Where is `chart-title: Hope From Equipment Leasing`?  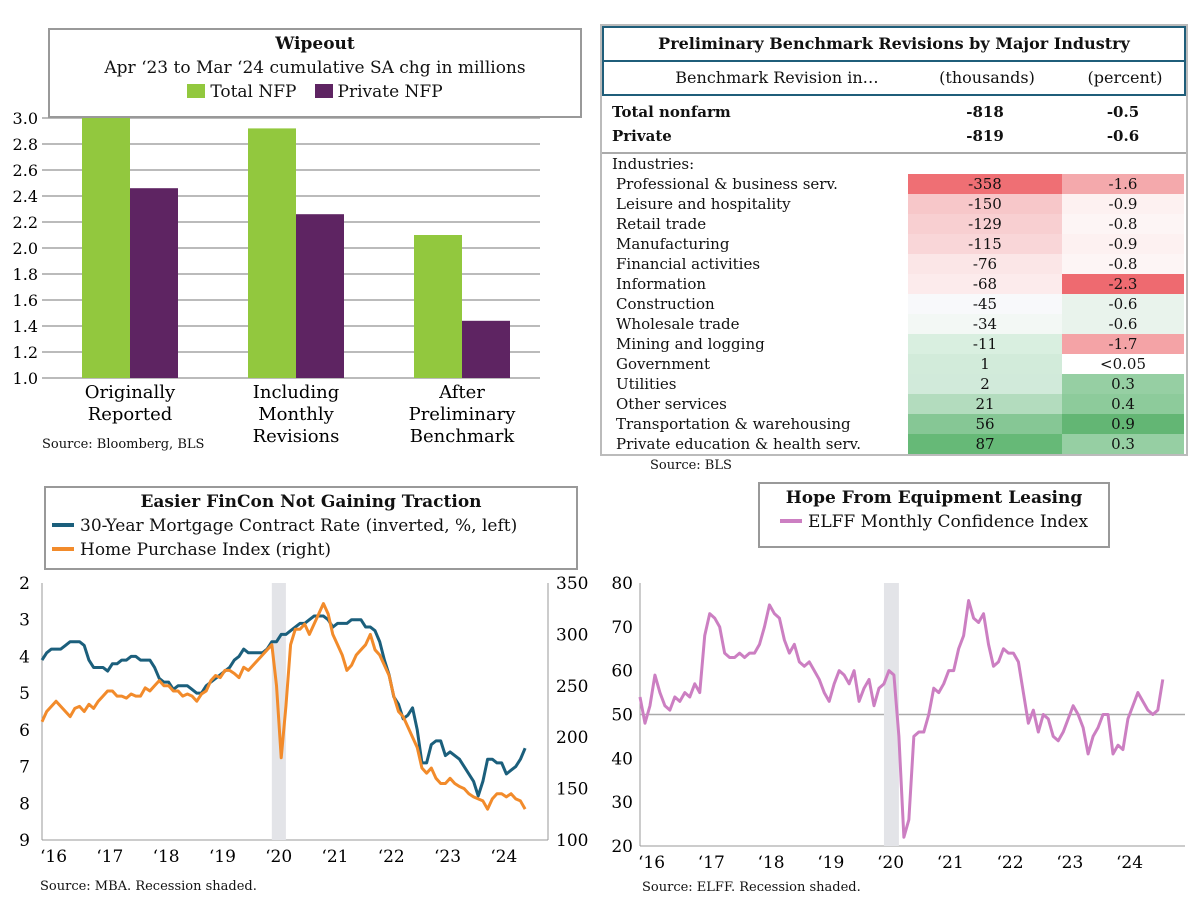 chart-title: Hope From Equipment Leasing is located at coordinates (934, 498).